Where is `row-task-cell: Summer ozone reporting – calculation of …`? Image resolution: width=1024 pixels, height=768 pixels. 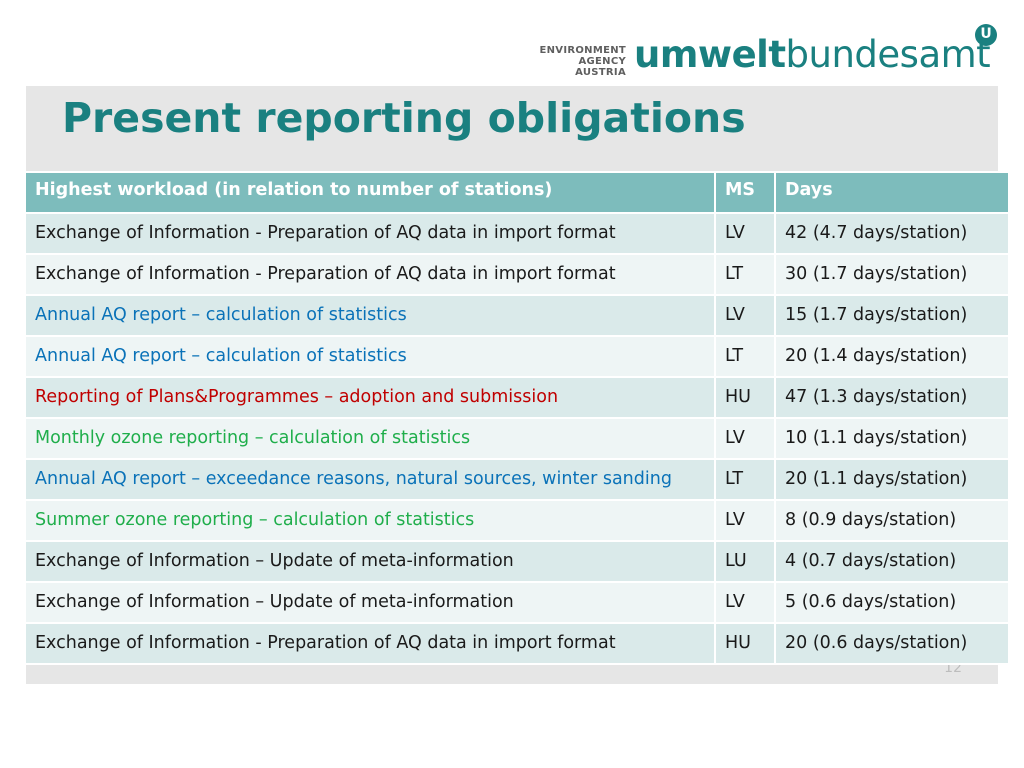
row-task-cell: Summer ozone reporting – calculation of … is located at coordinates (370, 520).